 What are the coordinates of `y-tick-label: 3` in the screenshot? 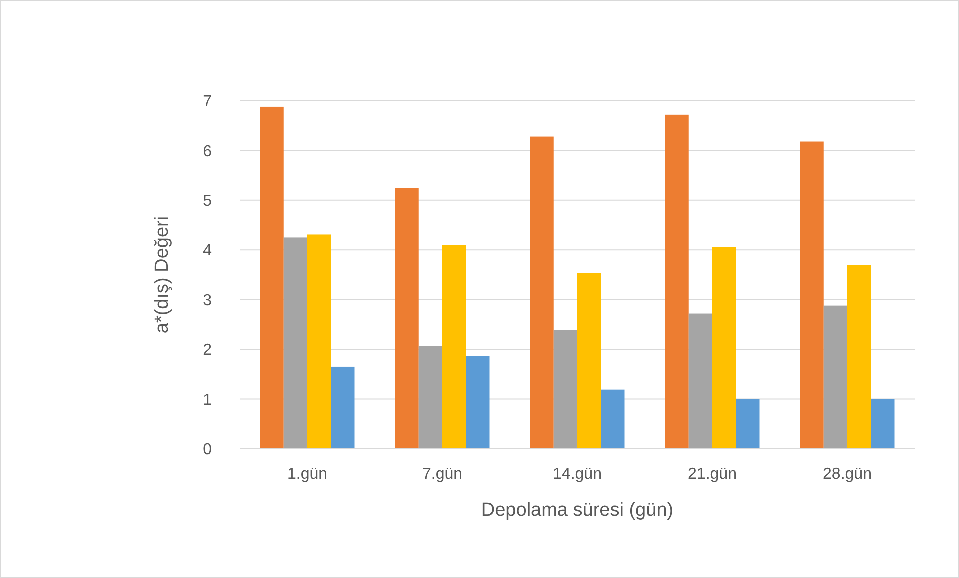 It's located at (207, 301).